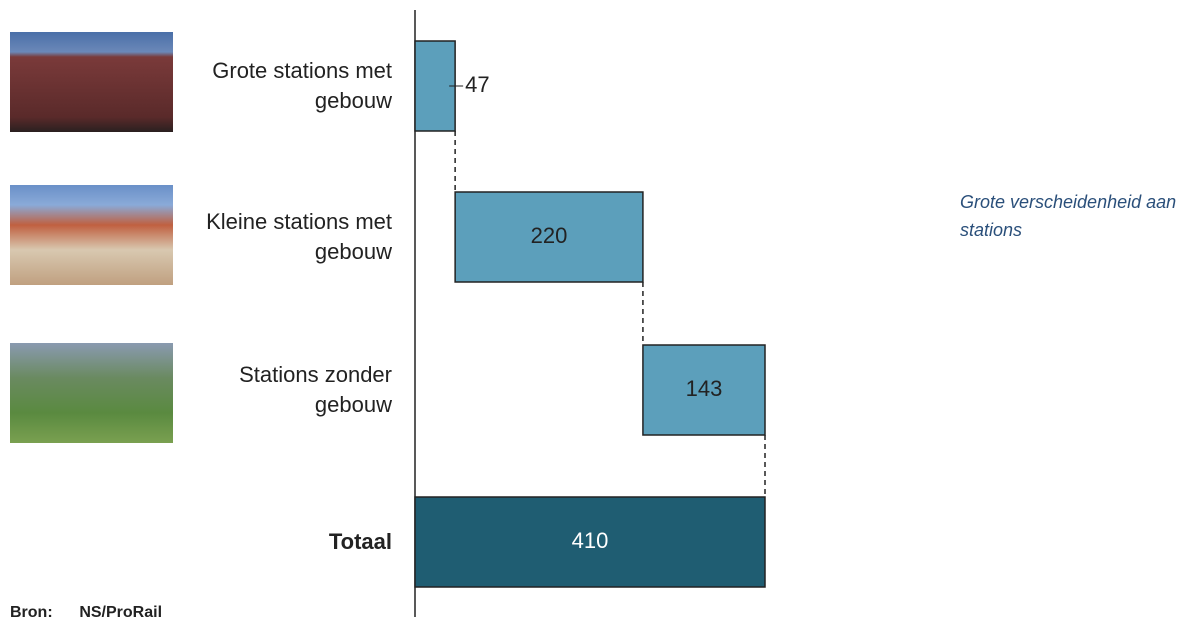 This screenshot has height=617, width=1200. I want to click on category-label: Totaal, so click(360, 541).